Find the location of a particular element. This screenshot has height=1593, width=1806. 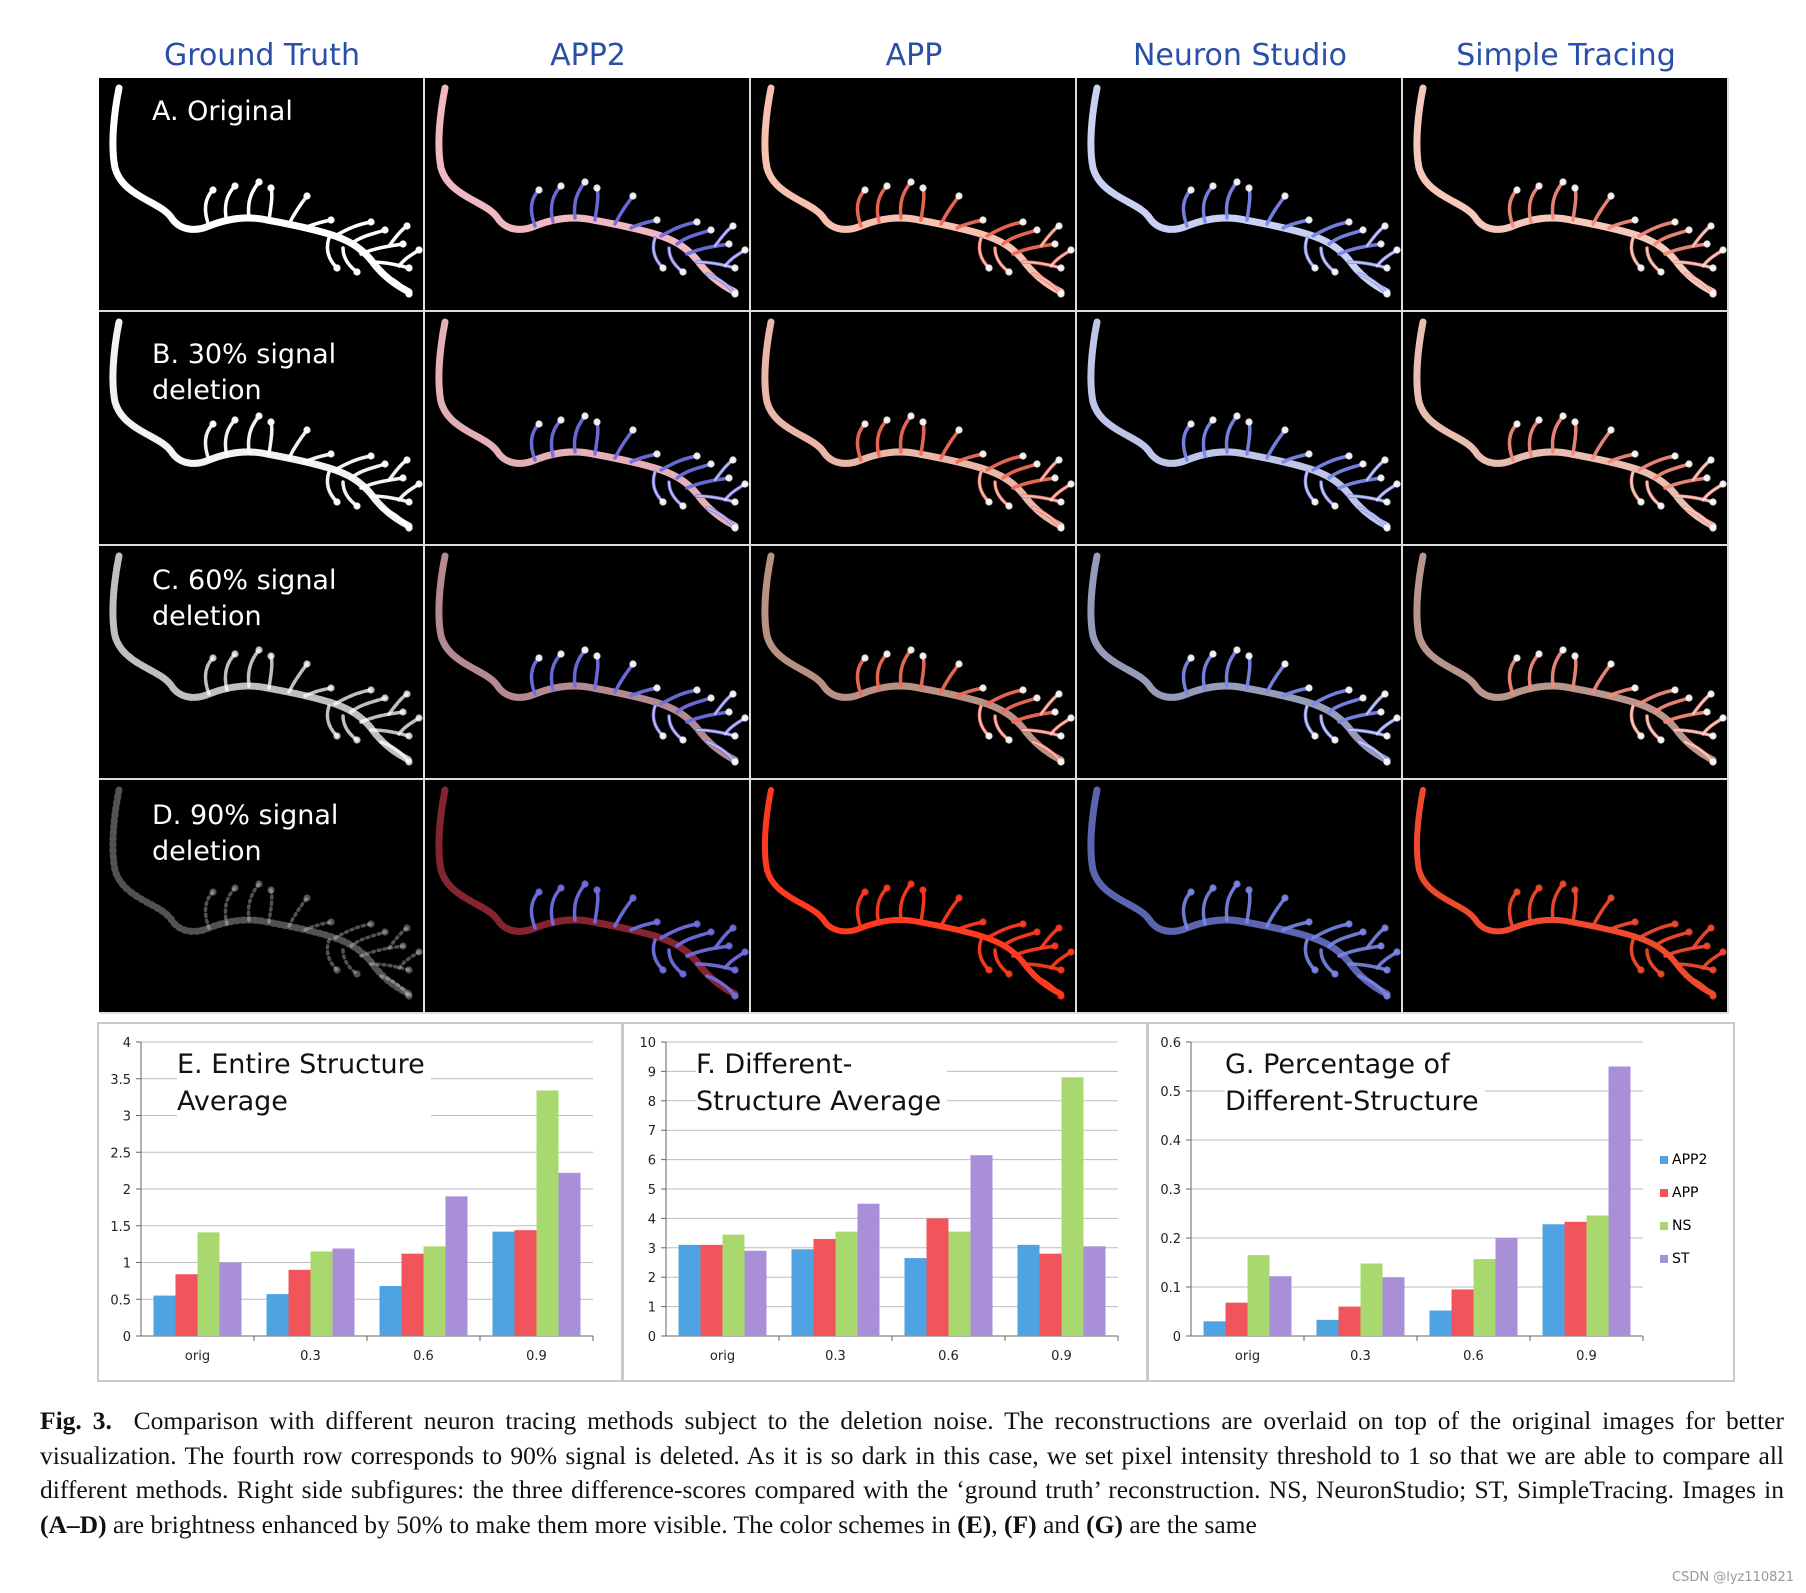

chart-g-title: G. Percentage of Different-Structure is located at coordinates (1355, 1083).